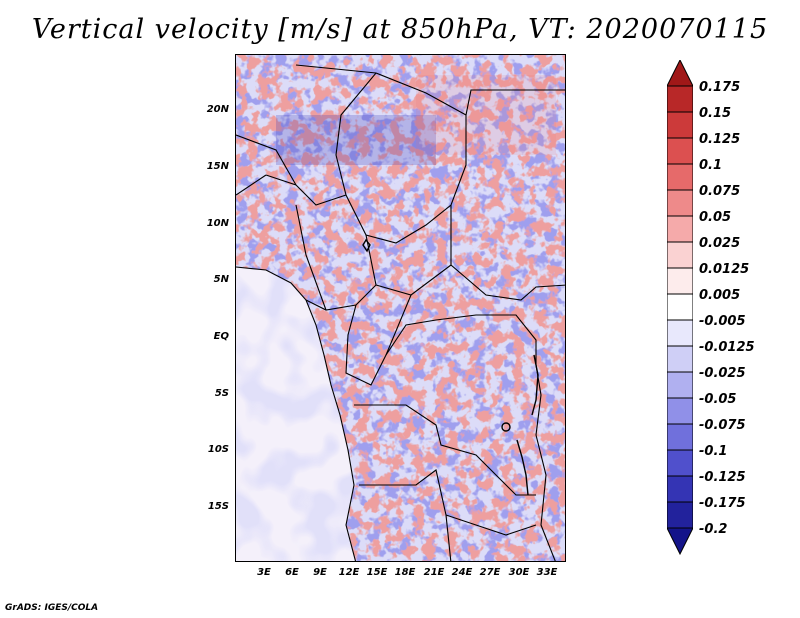 This screenshot has width=800, height=618. Describe the element at coordinates (722, 477) in the screenshot. I see `colorbar-label: -0.125` at that location.